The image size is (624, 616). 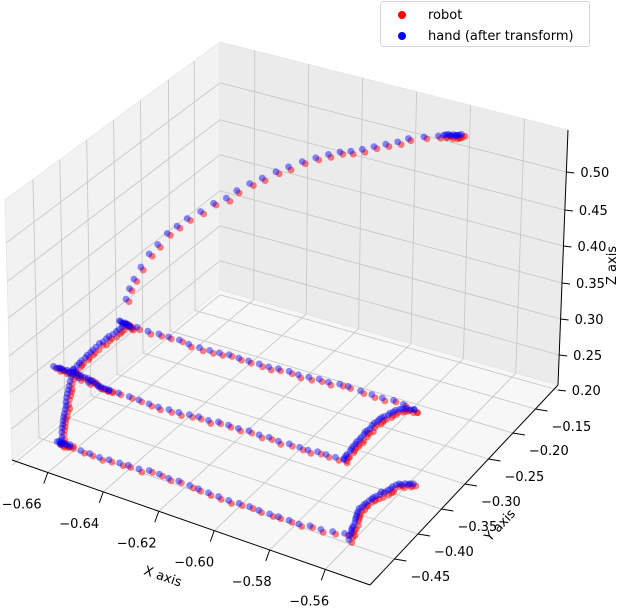 What do you see at coordinates (501, 502) in the screenshot?
I see `y-tick-label: −0.30` at bounding box center [501, 502].